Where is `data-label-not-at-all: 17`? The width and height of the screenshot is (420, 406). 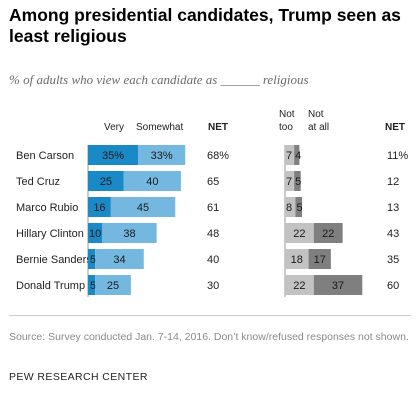
data-label-not-at-all: 17 is located at coordinates (320, 260).